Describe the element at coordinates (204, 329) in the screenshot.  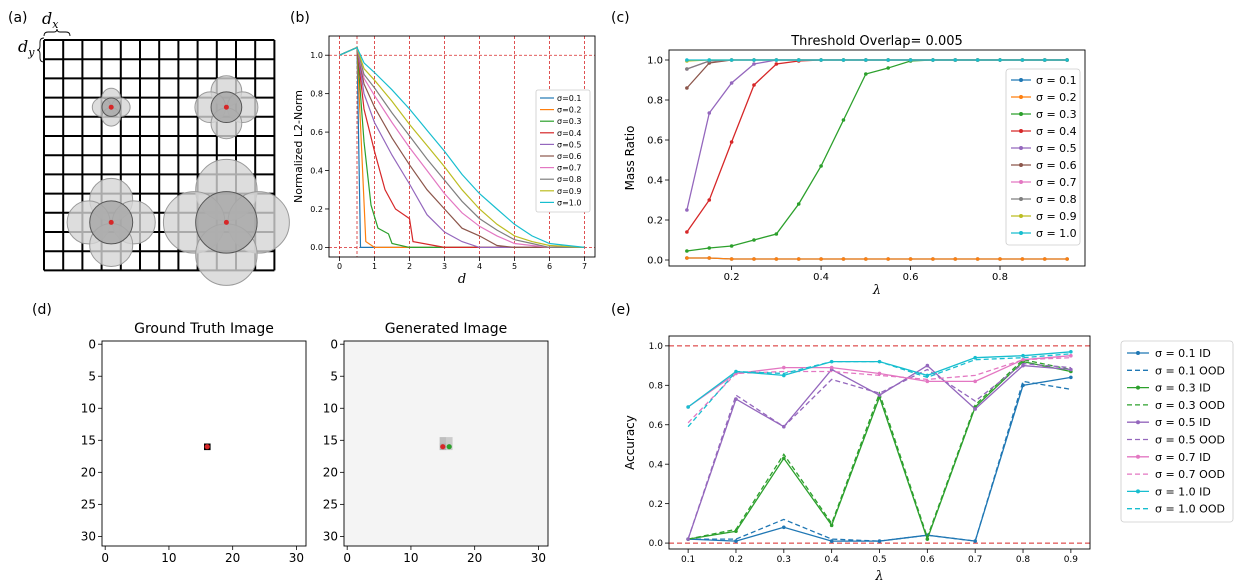
I see `image-title: Ground Truth Image` at that location.